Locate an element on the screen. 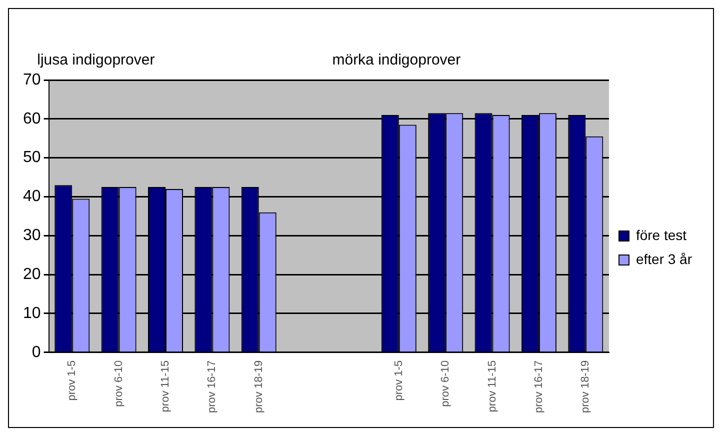 The image size is (722, 436). y-tick-label: 60 is located at coordinates (32, 119).